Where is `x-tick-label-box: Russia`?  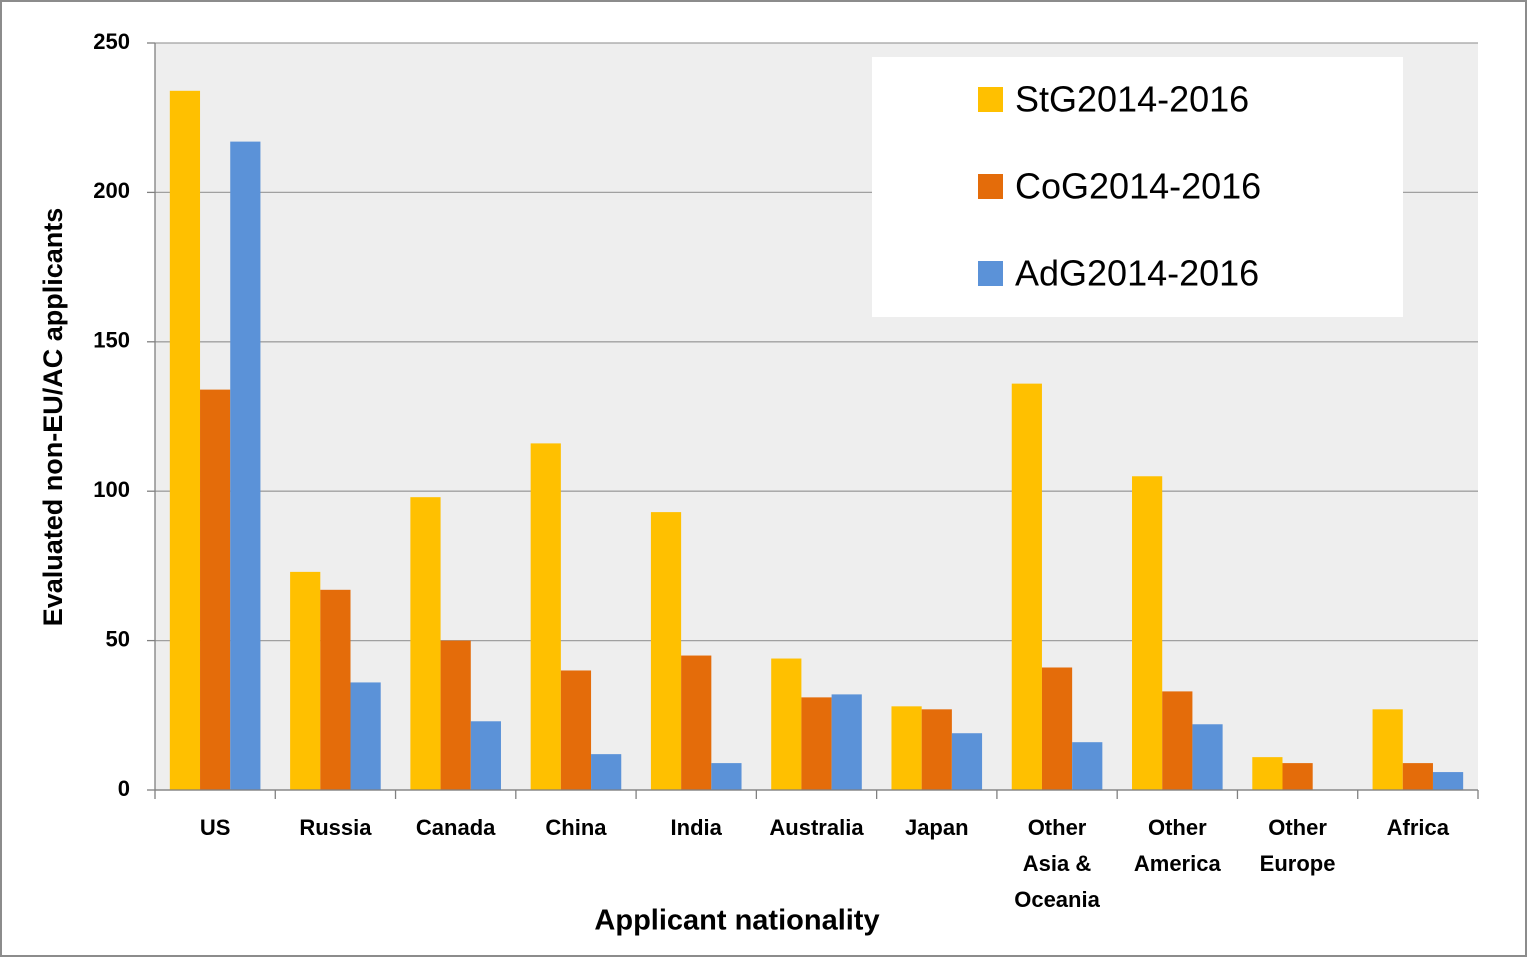 x-tick-label-box: Russia is located at coordinates (335, 827).